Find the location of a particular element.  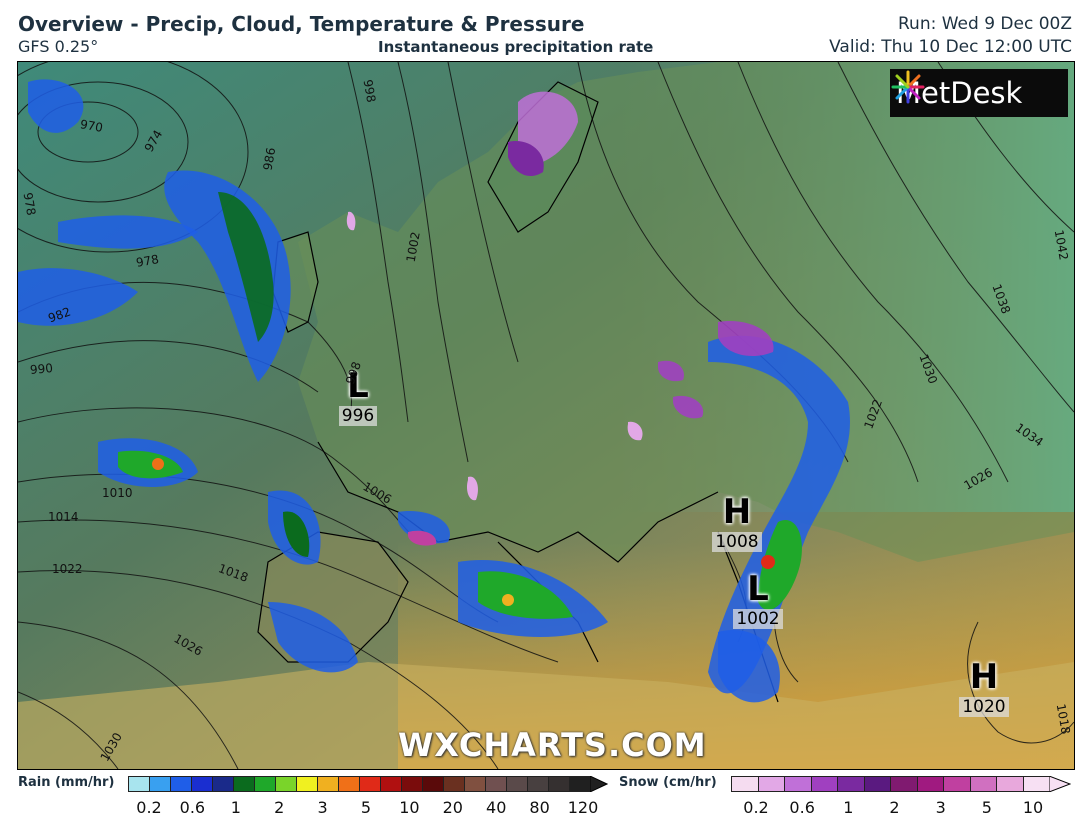

pressure-low-2: L 1002 is located at coordinates (758, 600).